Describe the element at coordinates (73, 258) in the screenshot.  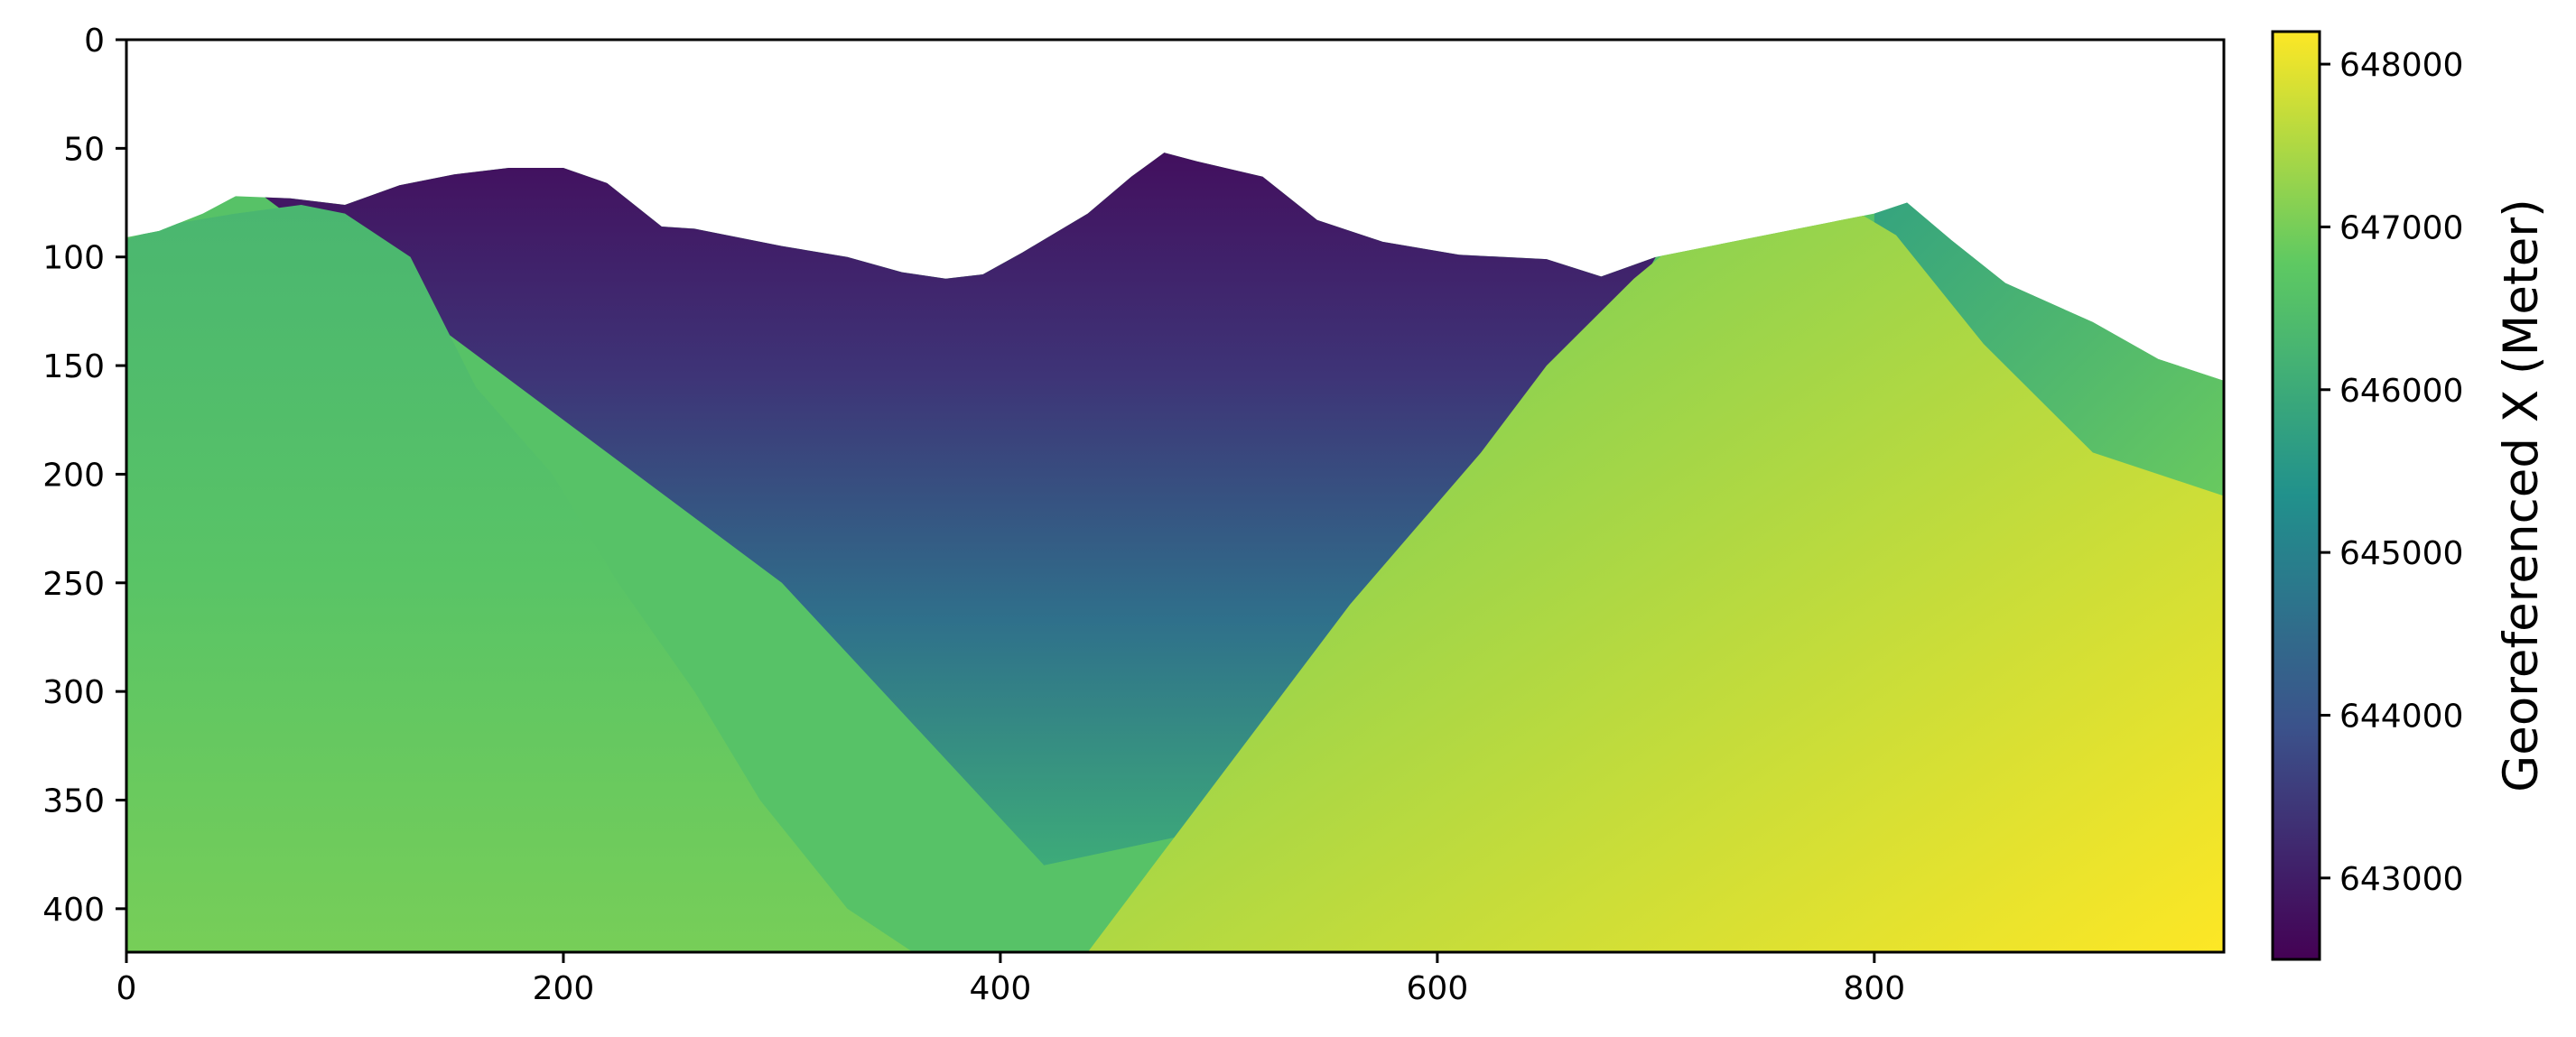
I see `y-tick-label: 100` at that location.